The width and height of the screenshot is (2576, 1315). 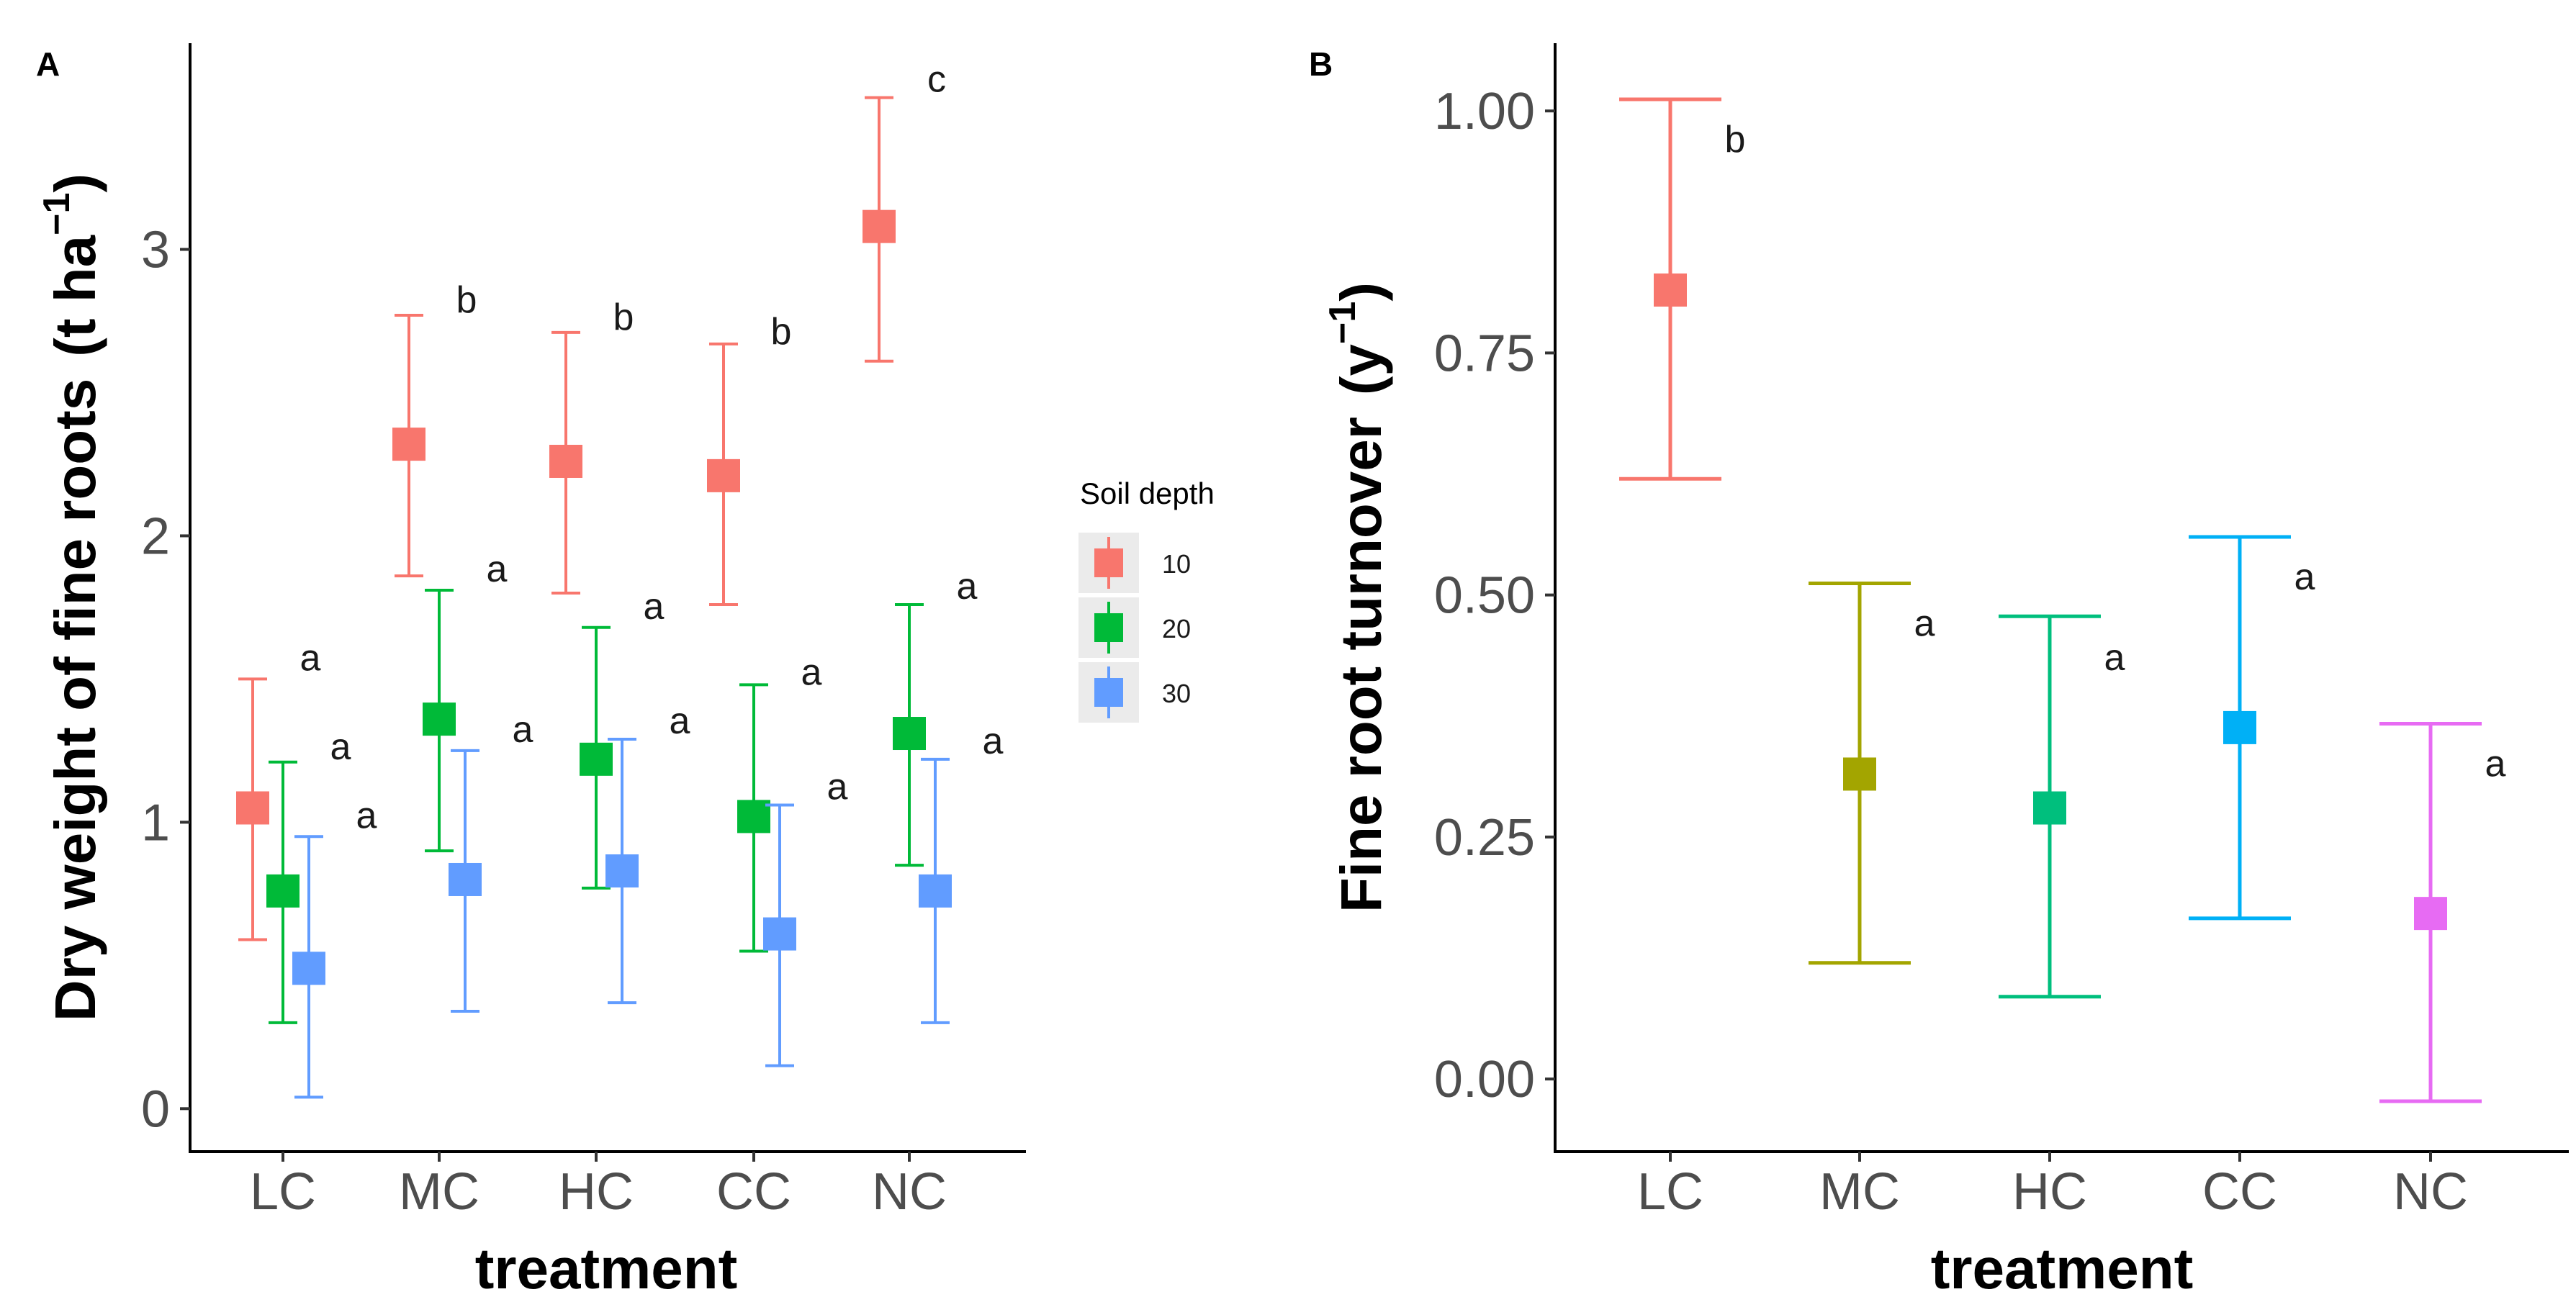 What do you see at coordinates (596, 1192) in the screenshot?
I see `panel-a-x-tick-label: HC` at bounding box center [596, 1192].